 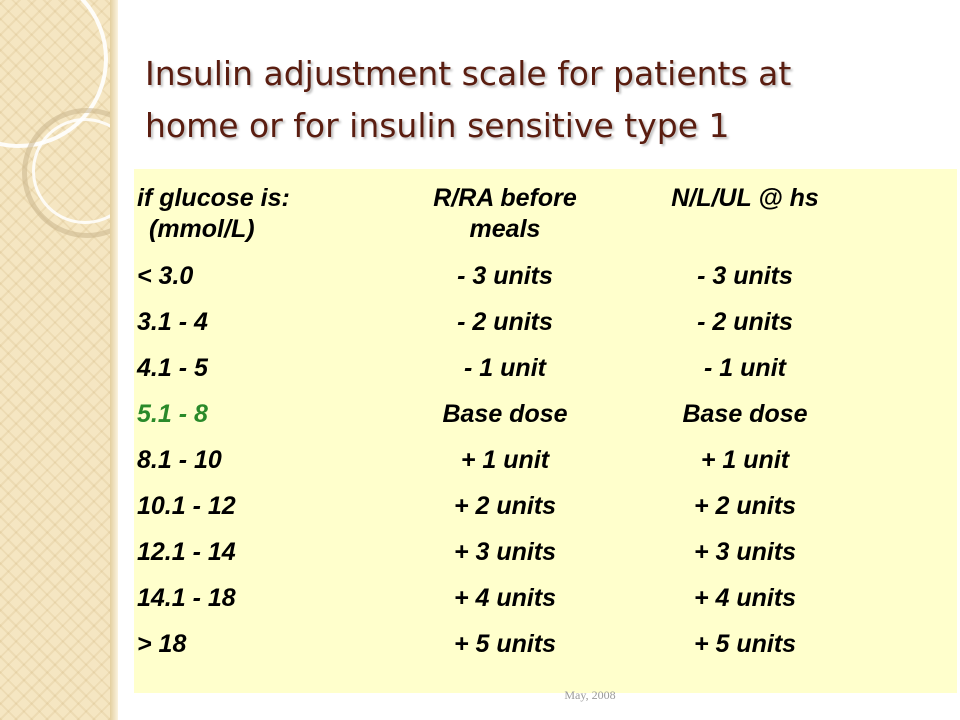 What do you see at coordinates (505, 276) in the screenshot?
I see `cell-before-meals: - 3 units` at bounding box center [505, 276].